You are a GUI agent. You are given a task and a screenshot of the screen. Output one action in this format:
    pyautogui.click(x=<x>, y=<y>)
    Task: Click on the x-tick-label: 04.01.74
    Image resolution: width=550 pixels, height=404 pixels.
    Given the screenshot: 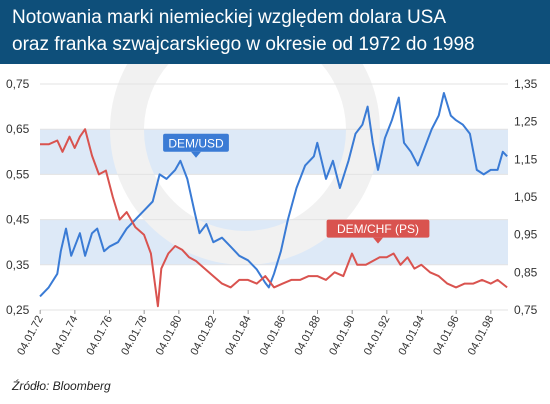 What is the action you would take?
    pyautogui.click(x=65, y=335)
    